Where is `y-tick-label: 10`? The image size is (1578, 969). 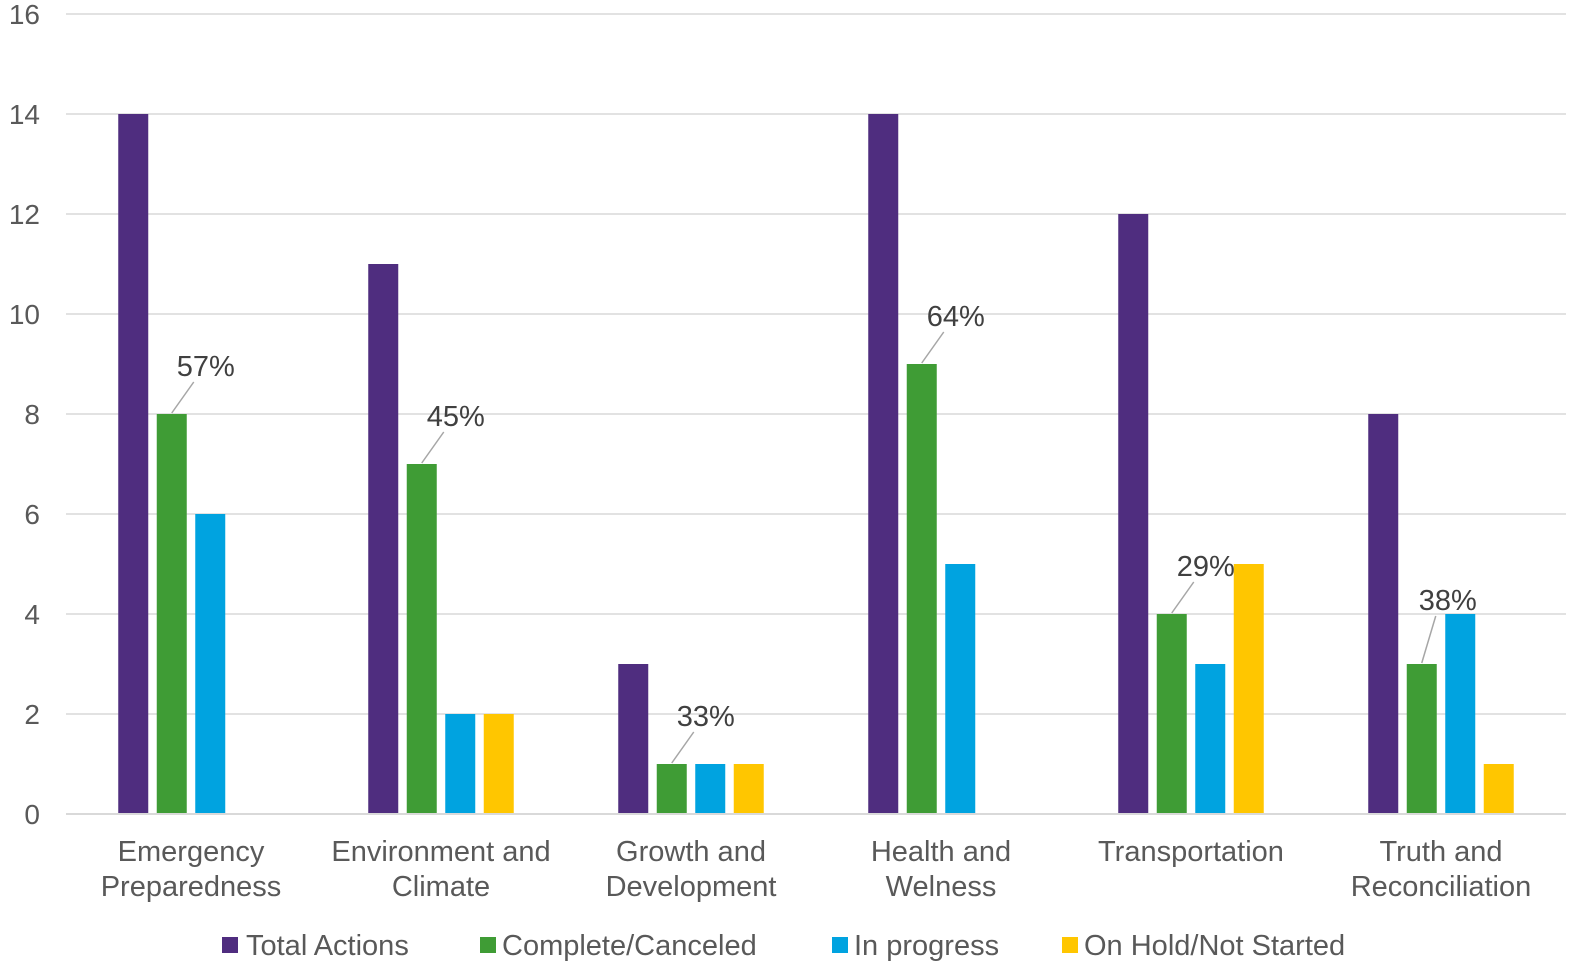
y-tick-label: 10 is located at coordinates (24, 314).